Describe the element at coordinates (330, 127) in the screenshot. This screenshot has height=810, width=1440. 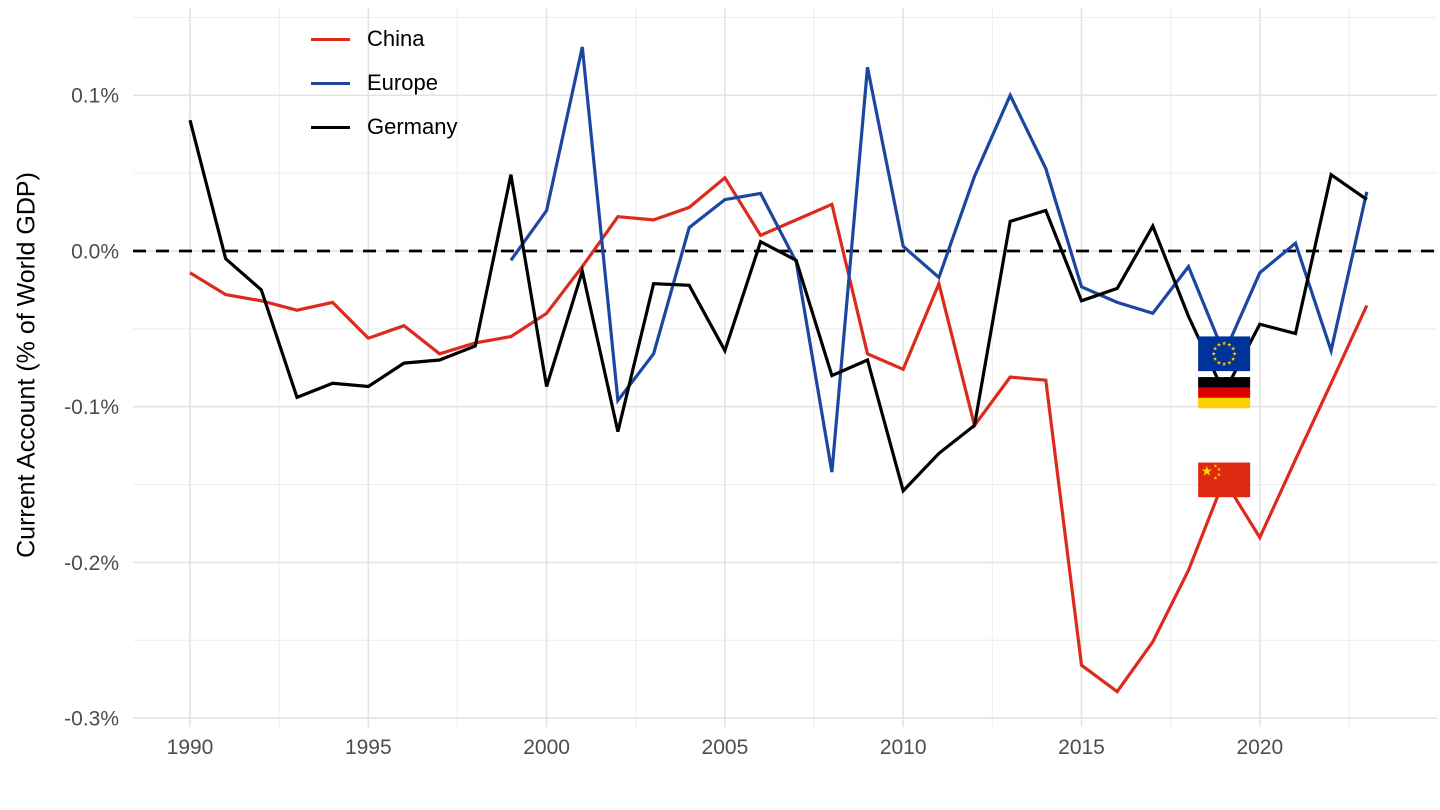
I see `germany-line-swatch-icon` at that location.